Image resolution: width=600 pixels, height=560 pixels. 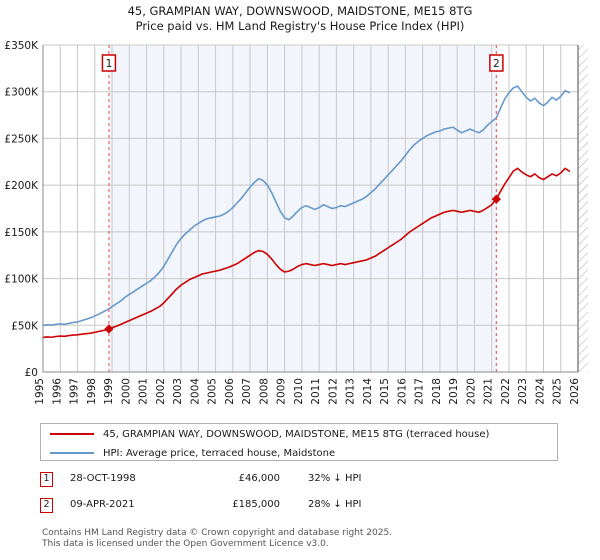 I want to click on x-axis-tick-label: 1996, so click(x=57, y=391).